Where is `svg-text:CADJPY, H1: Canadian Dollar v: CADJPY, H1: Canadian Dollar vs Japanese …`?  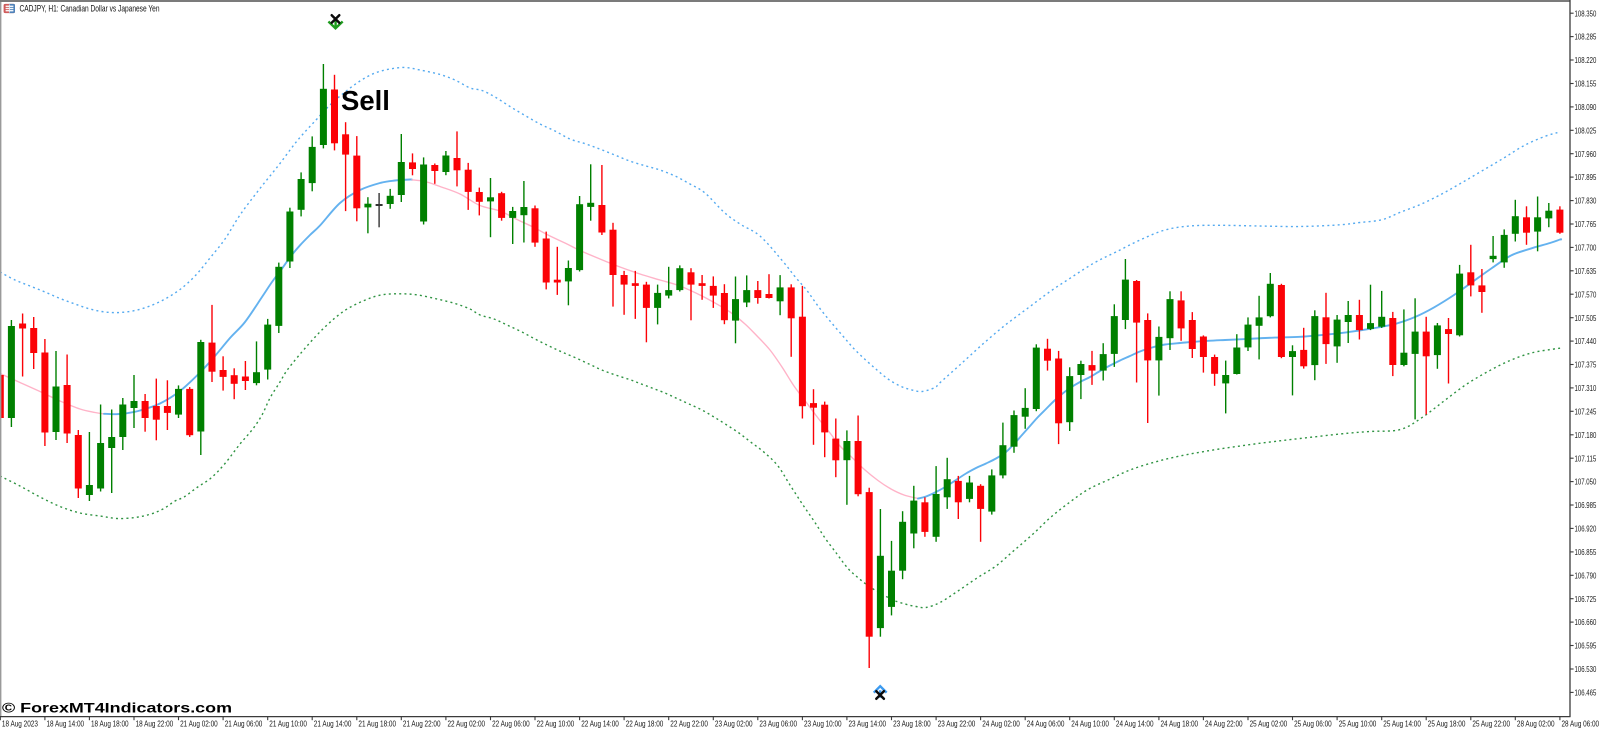
svg-text:CADJPY, H1: Canadian Dollar v: CADJPY, H1: Canadian Dollar vs Japanese … is located at coordinates (90, 8).